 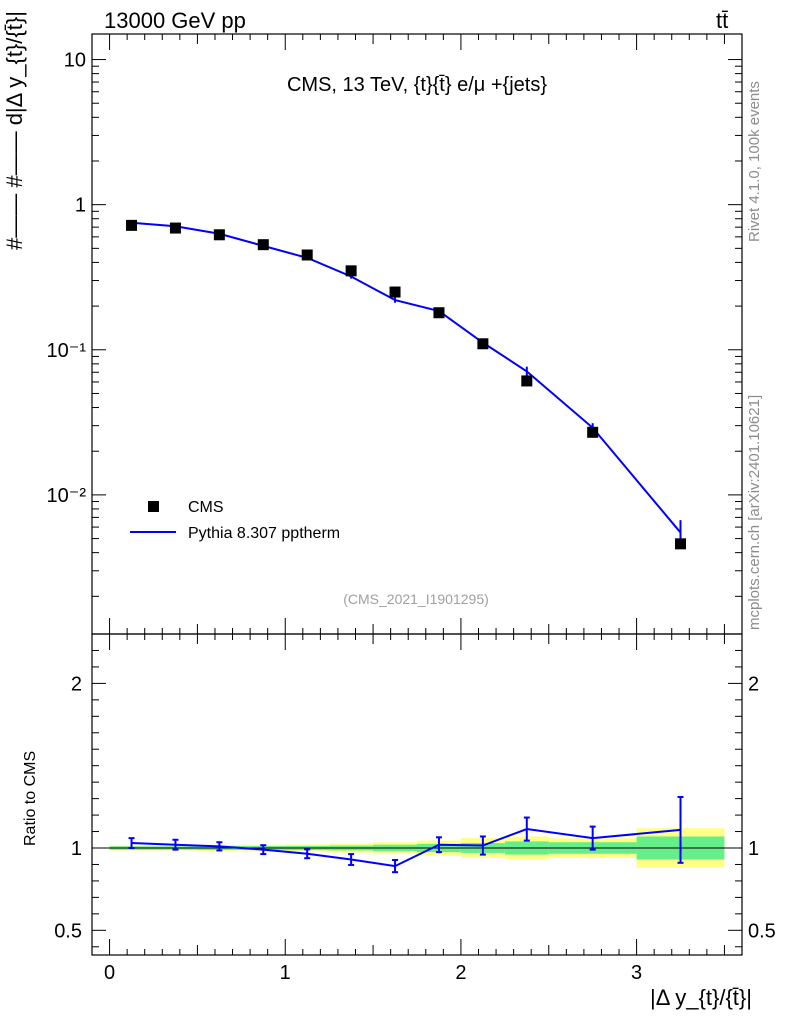 What do you see at coordinates (67, 351) in the screenshot?
I see `main-y-tick-label: 10⁻¹` at bounding box center [67, 351].